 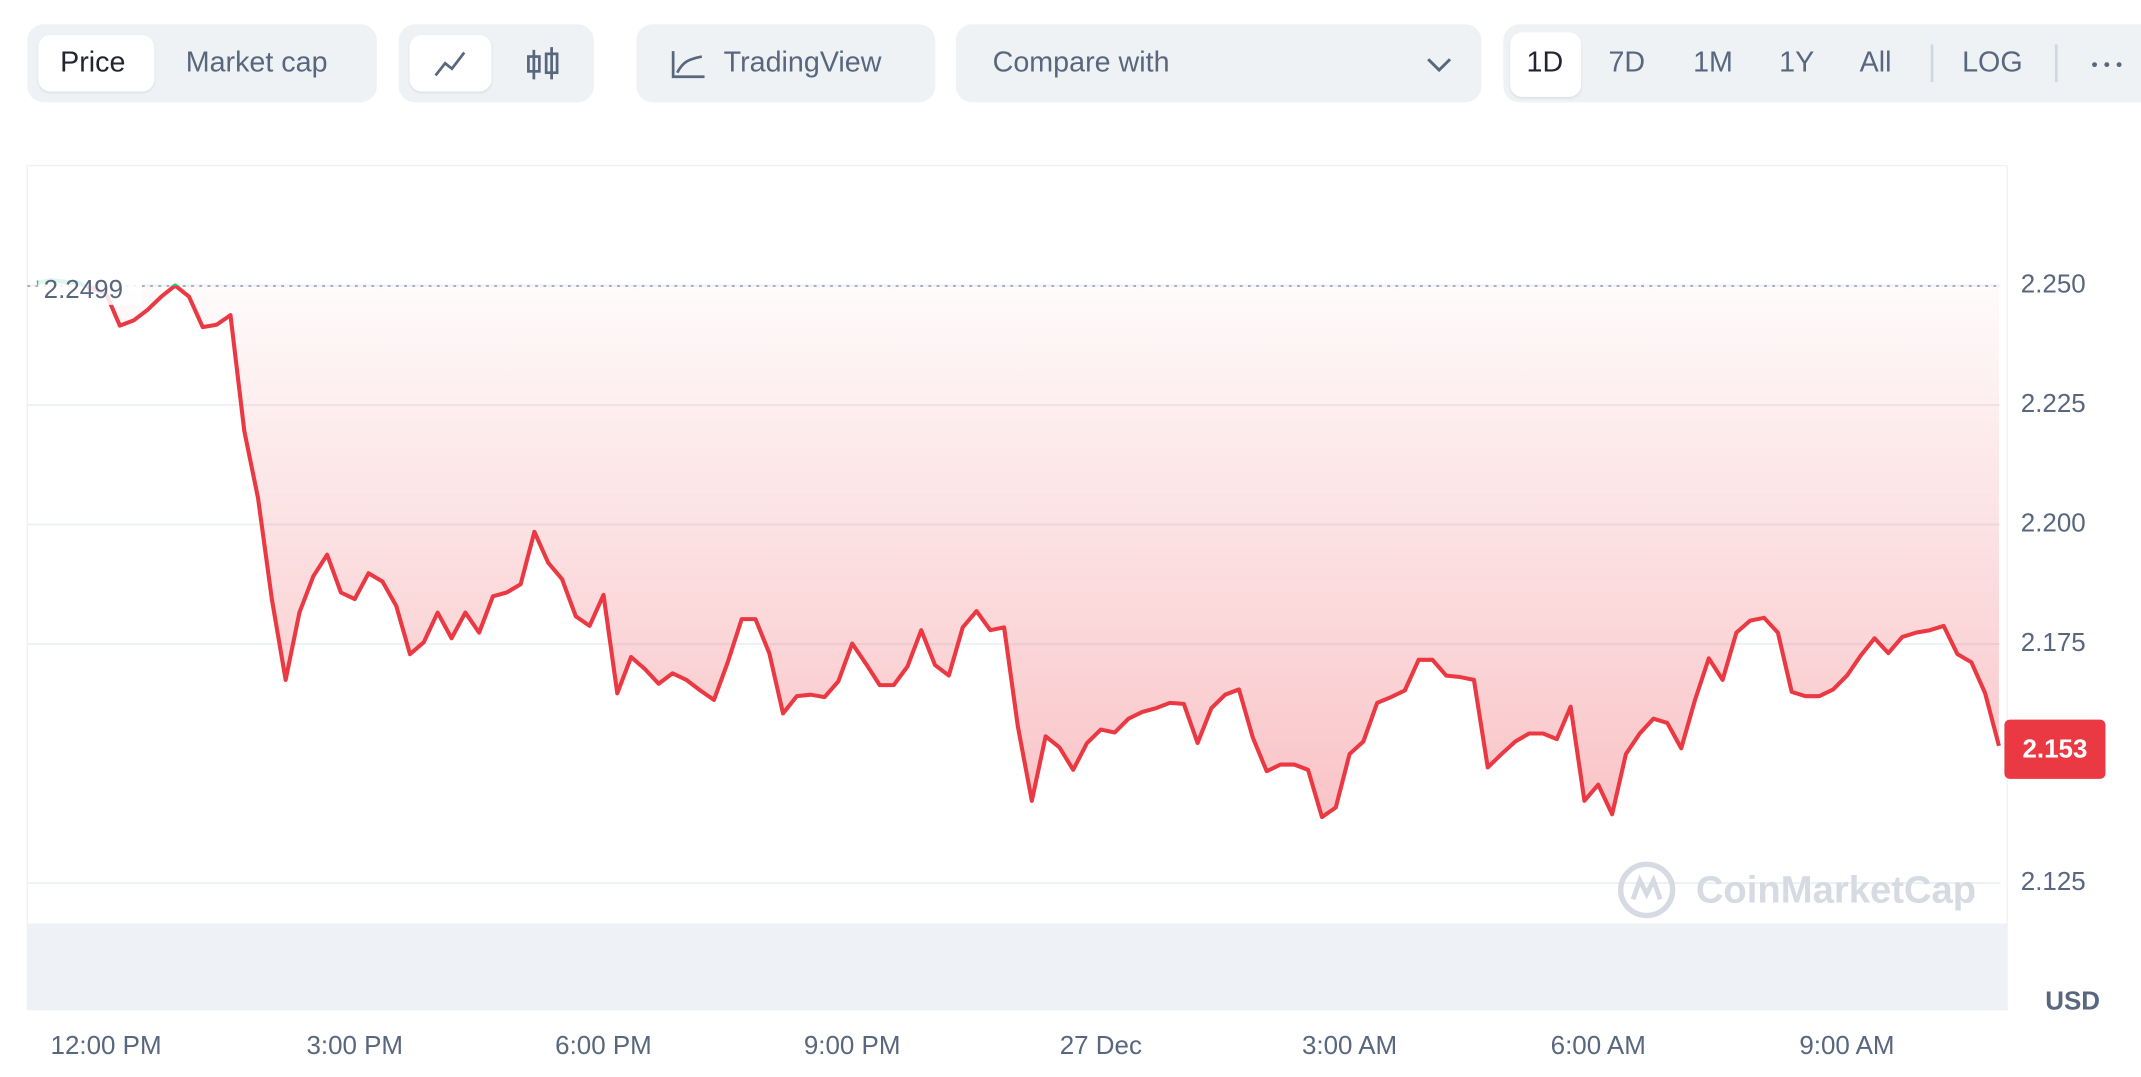 I want to click on x-tick-label: 6:00 PM, so click(x=603, y=1046).